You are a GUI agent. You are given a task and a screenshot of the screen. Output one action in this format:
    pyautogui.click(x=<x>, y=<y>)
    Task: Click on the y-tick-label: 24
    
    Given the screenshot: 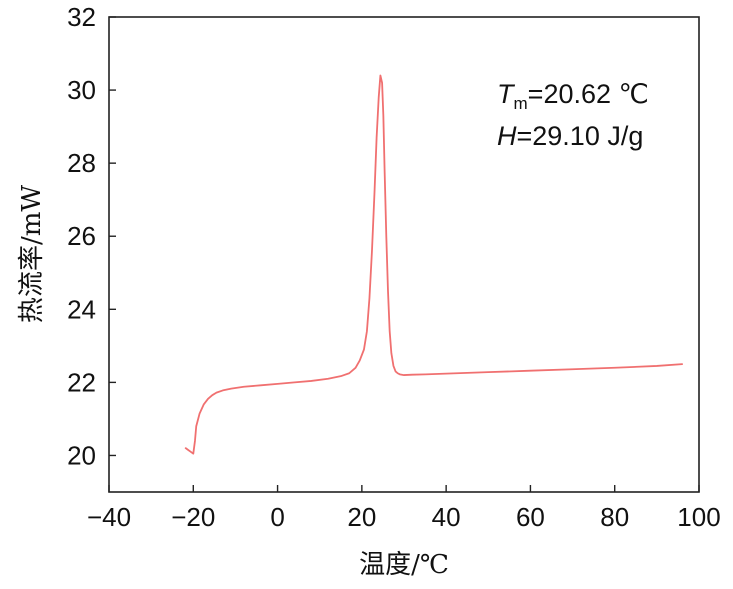 What is the action you would take?
    pyautogui.click(x=81, y=309)
    